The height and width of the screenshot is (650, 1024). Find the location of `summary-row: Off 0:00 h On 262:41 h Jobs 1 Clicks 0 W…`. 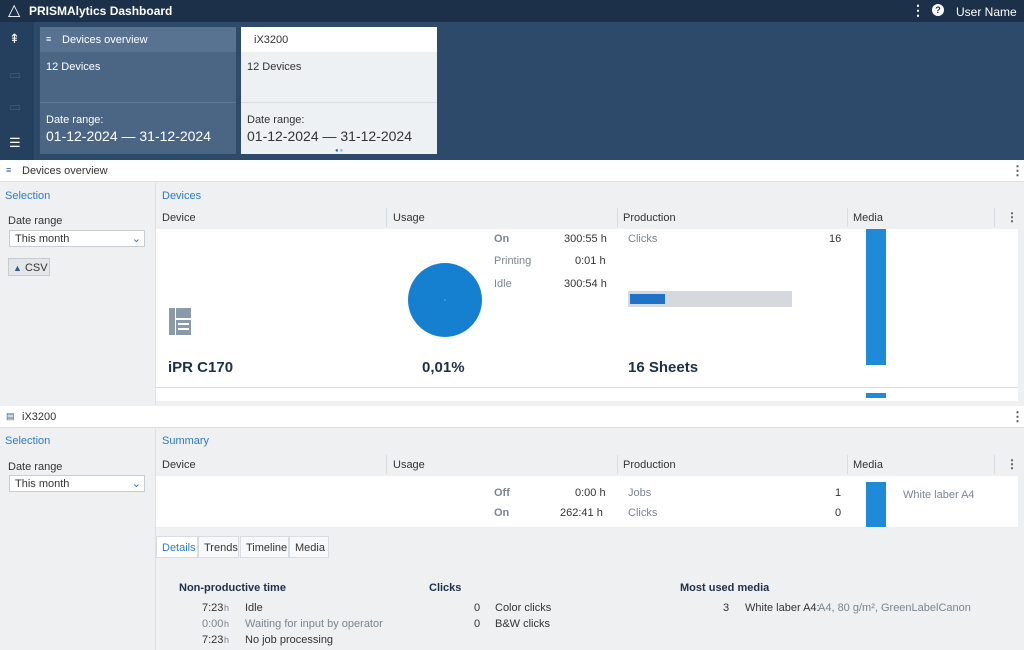

summary-row: Off 0:00 h On 262:41 h Jobs 1 Clicks 0 W… is located at coordinates (587, 501).